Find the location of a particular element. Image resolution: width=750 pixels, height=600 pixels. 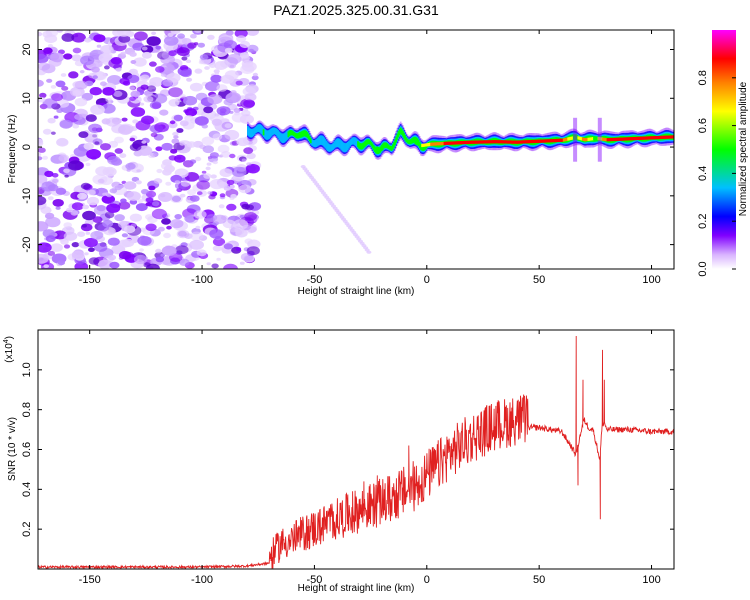

colorbar-gradient is located at coordinates (724, 149).